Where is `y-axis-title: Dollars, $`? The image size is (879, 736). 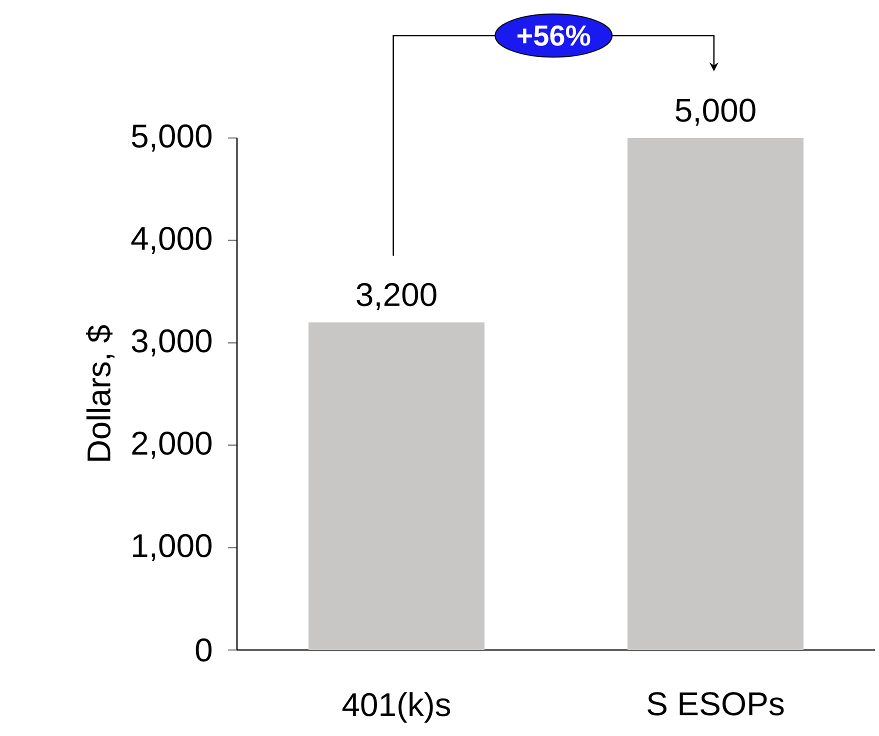 y-axis-title: Dollars, $ is located at coordinates (100, 393).